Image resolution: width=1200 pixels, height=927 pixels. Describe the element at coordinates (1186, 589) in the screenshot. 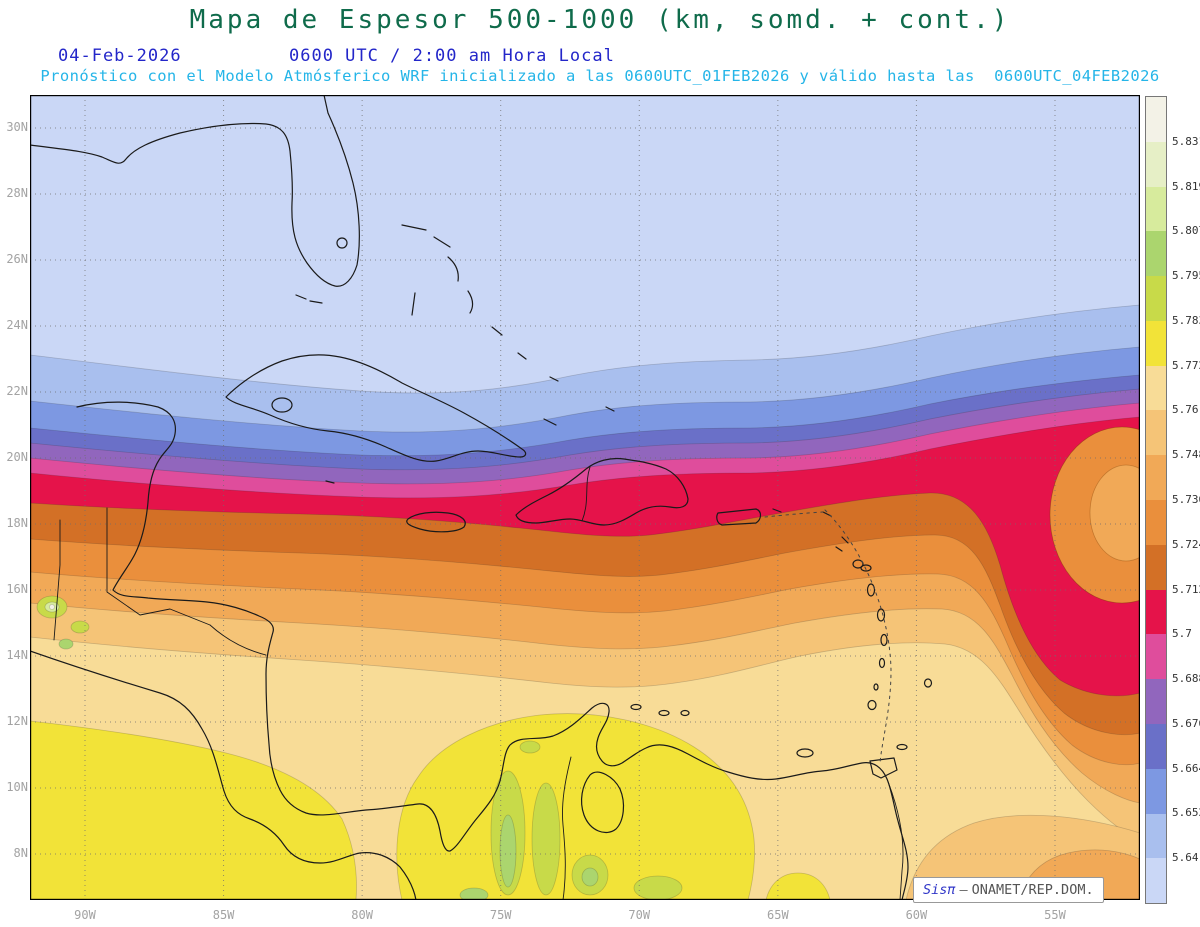

I see `colorbar-tick-label: 5.712` at that location.